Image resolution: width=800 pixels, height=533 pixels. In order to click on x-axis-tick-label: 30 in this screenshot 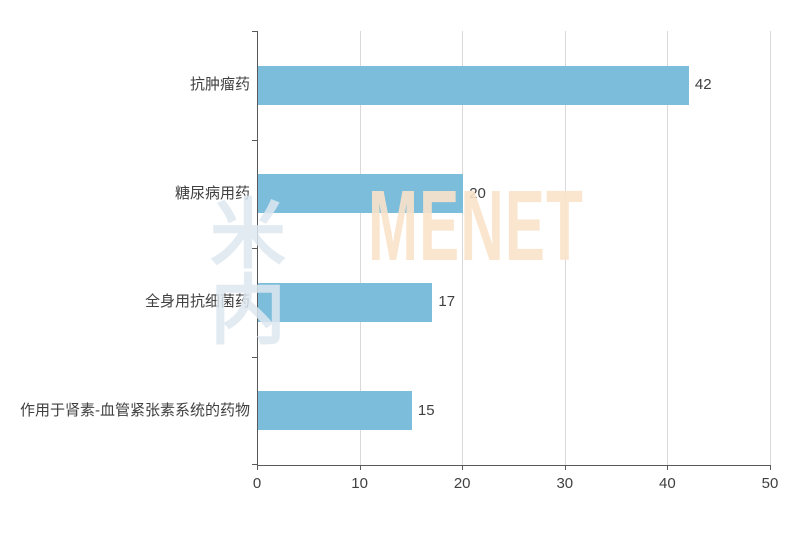, I will do `click(565, 483)`.